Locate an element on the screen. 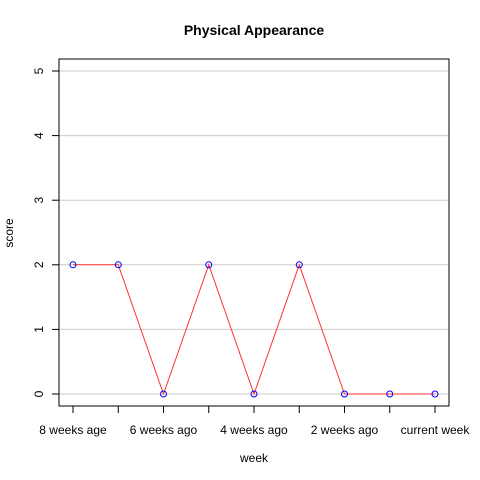  y-axis-label: score is located at coordinates (9, 233).